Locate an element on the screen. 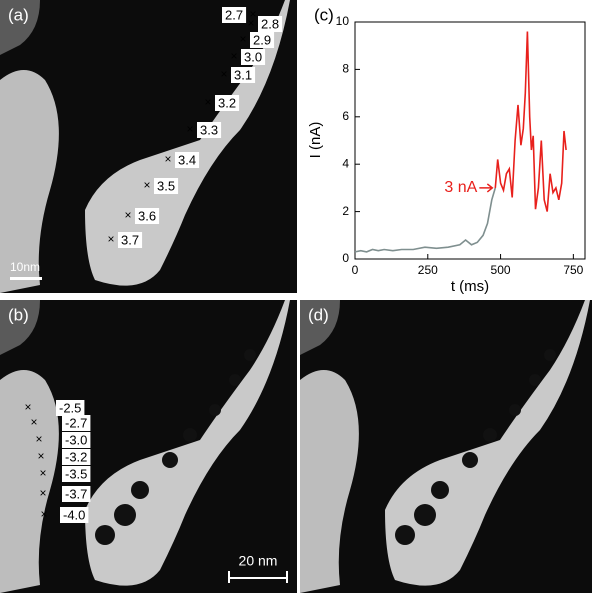 This screenshot has height=593, width=592. marker-label: 2.8 is located at coordinates (270, 23).